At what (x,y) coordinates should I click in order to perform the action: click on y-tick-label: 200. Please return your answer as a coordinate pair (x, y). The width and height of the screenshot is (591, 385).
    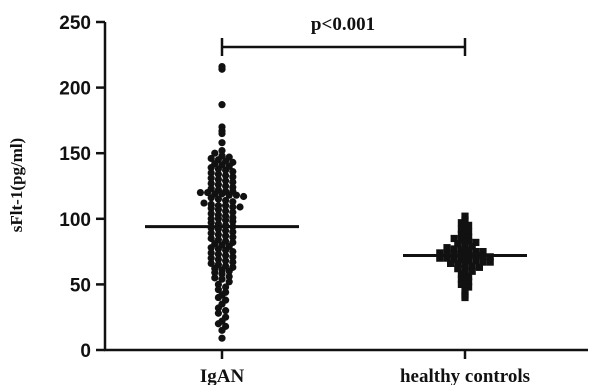
    Looking at the image, I should click on (75, 89).